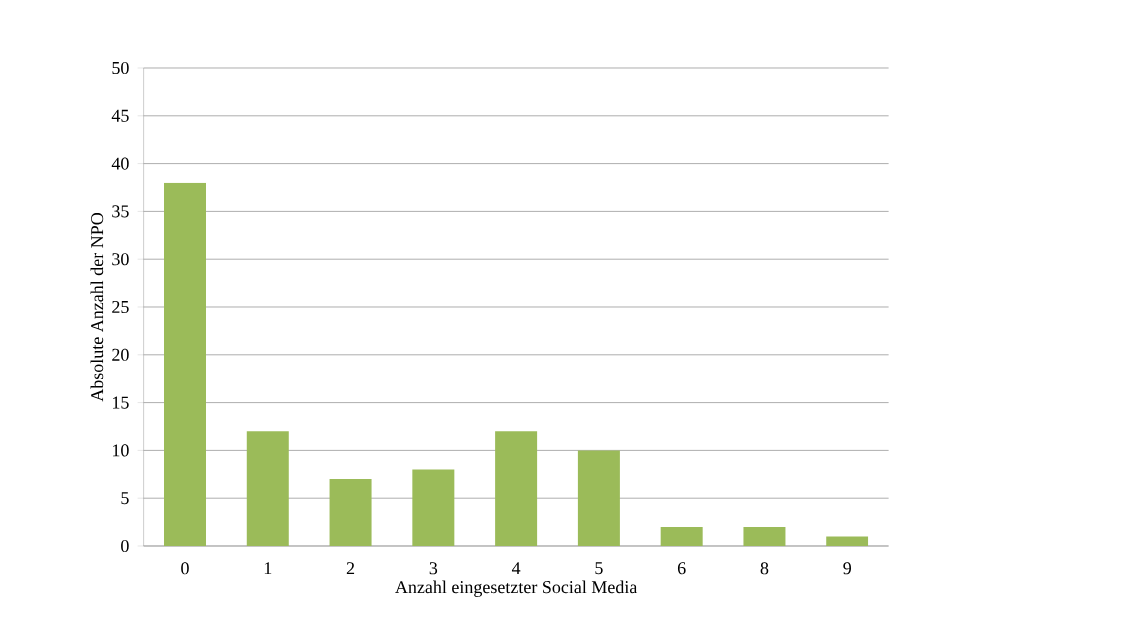 Image resolution: width=1121 pixels, height=632 pixels. What do you see at coordinates (433, 568) in the screenshot?
I see `x-tick-label: 3` at bounding box center [433, 568].